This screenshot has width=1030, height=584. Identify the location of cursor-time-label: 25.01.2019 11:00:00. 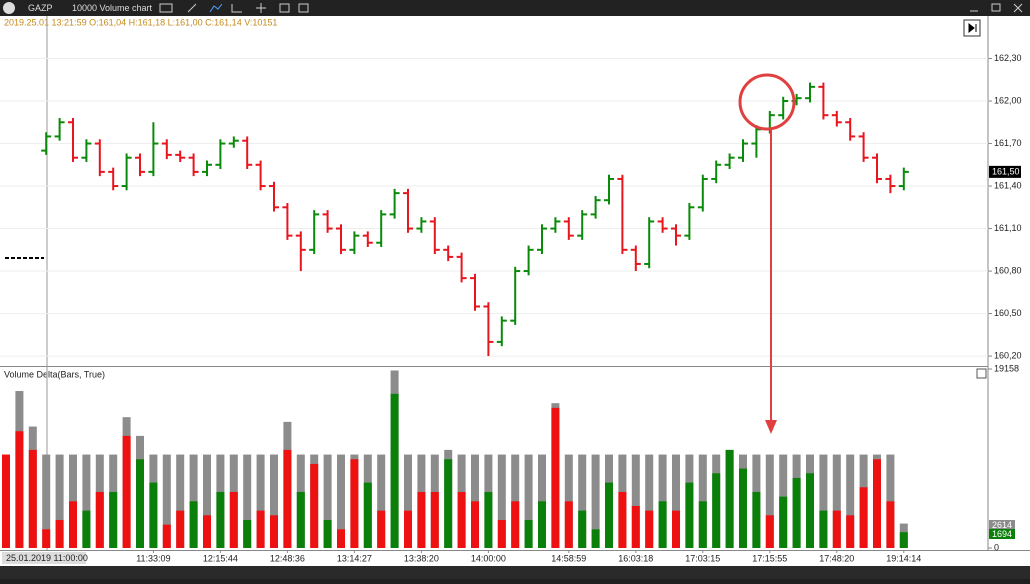
(47, 558).